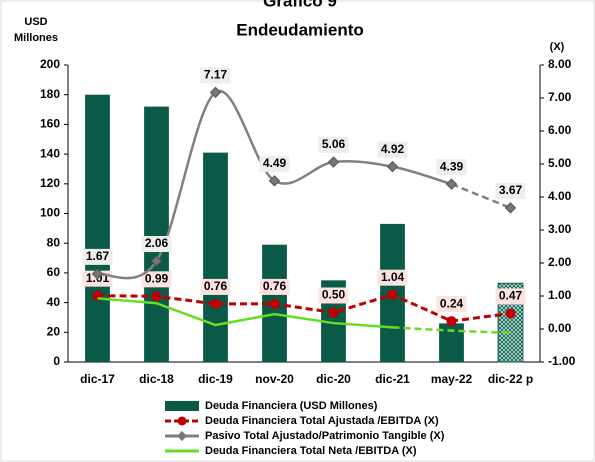 Image resolution: width=595 pixels, height=462 pixels. I want to click on data-label: 0.47, so click(511, 296).